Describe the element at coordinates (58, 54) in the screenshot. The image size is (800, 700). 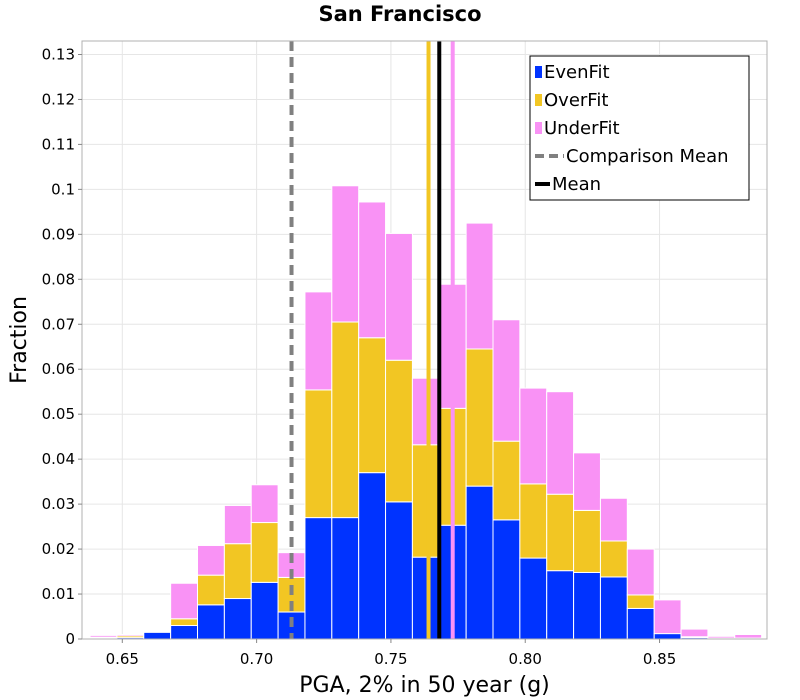
I see `y-tick-label: 0.13` at that location.